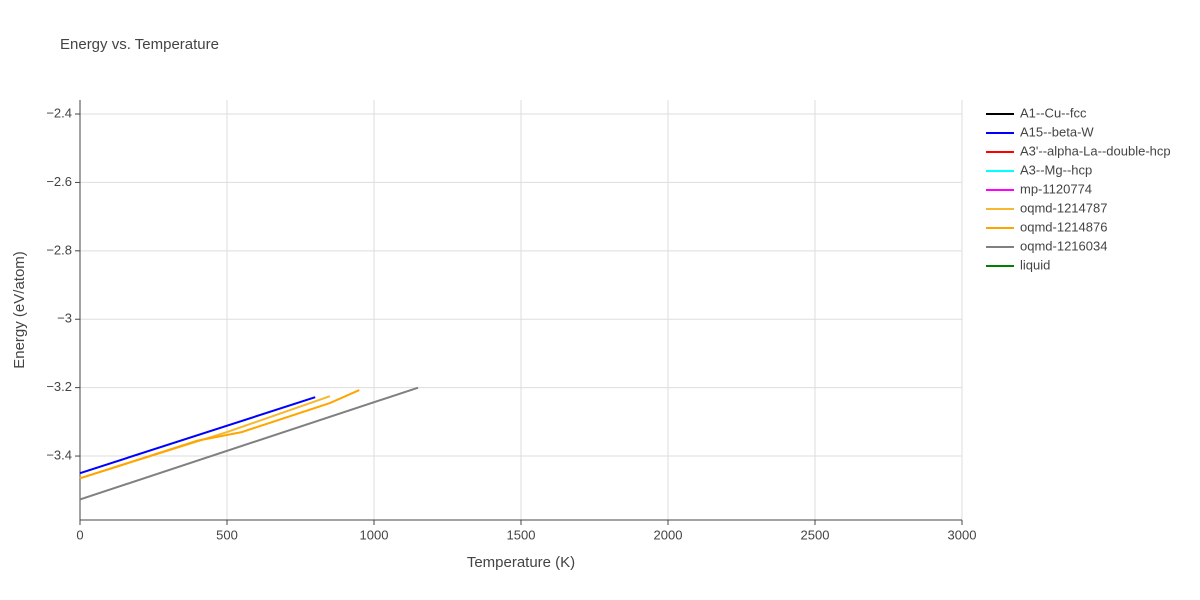  I want to click on y-axis-label: Energy (eV/atom), so click(19, 310).